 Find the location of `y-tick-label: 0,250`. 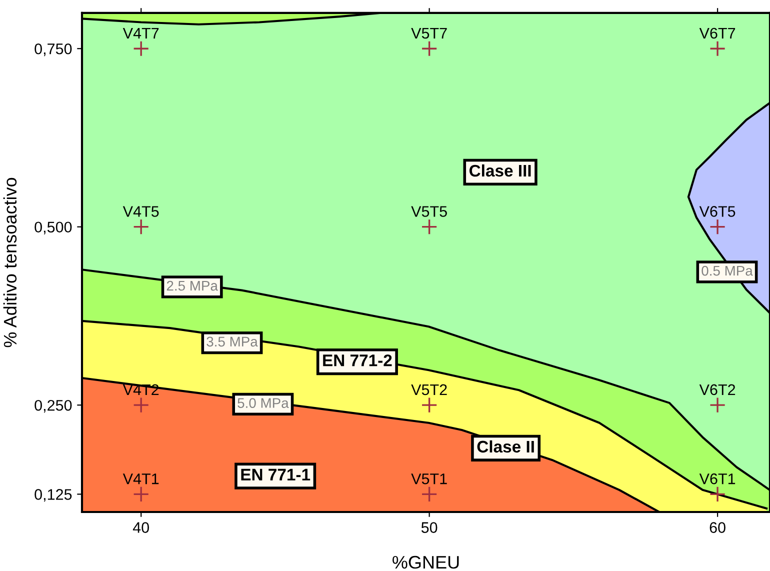

y-tick-label: 0,250 is located at coordinates (53, 406).